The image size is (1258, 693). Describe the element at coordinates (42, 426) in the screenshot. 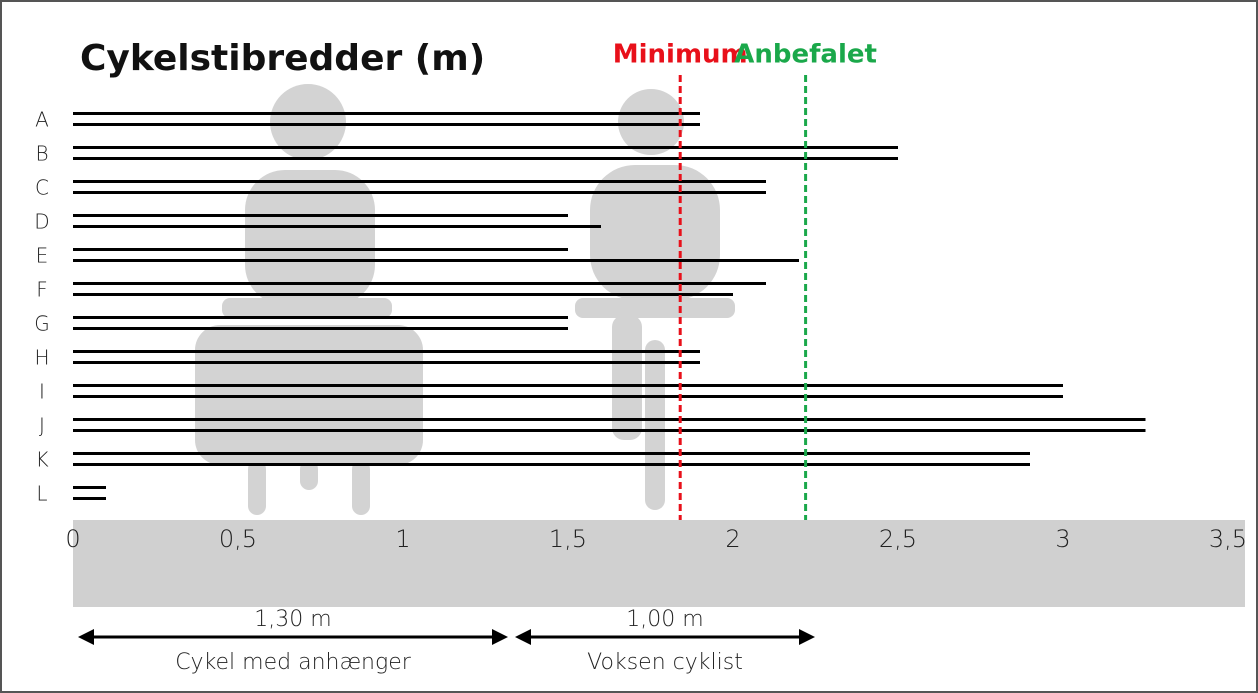

I see `y-tick-label: J` at that location.